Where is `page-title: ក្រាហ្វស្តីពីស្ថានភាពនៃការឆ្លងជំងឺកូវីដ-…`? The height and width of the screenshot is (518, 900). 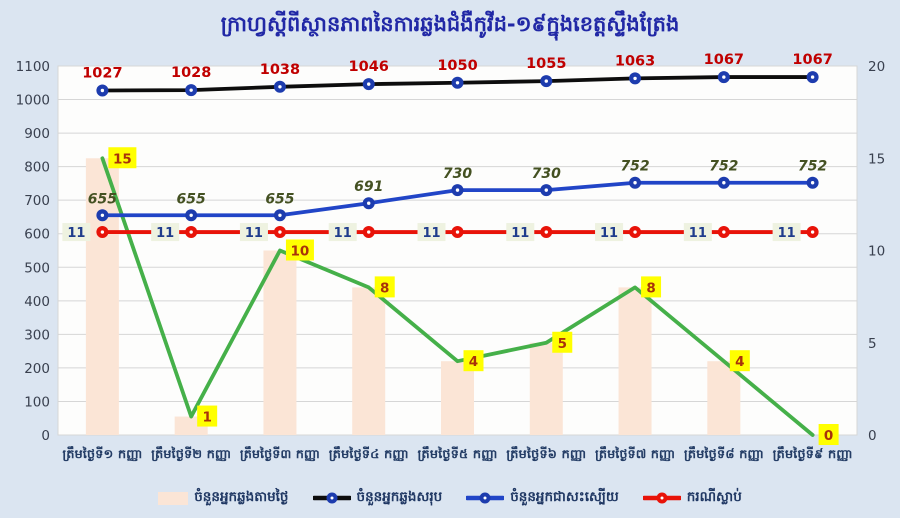 page-title: ក្រាហ្វស្តីពីស្ថានភាពនៃការឆ្លងជំងឺកូវីដ-… is located at coordinates (450, 23).